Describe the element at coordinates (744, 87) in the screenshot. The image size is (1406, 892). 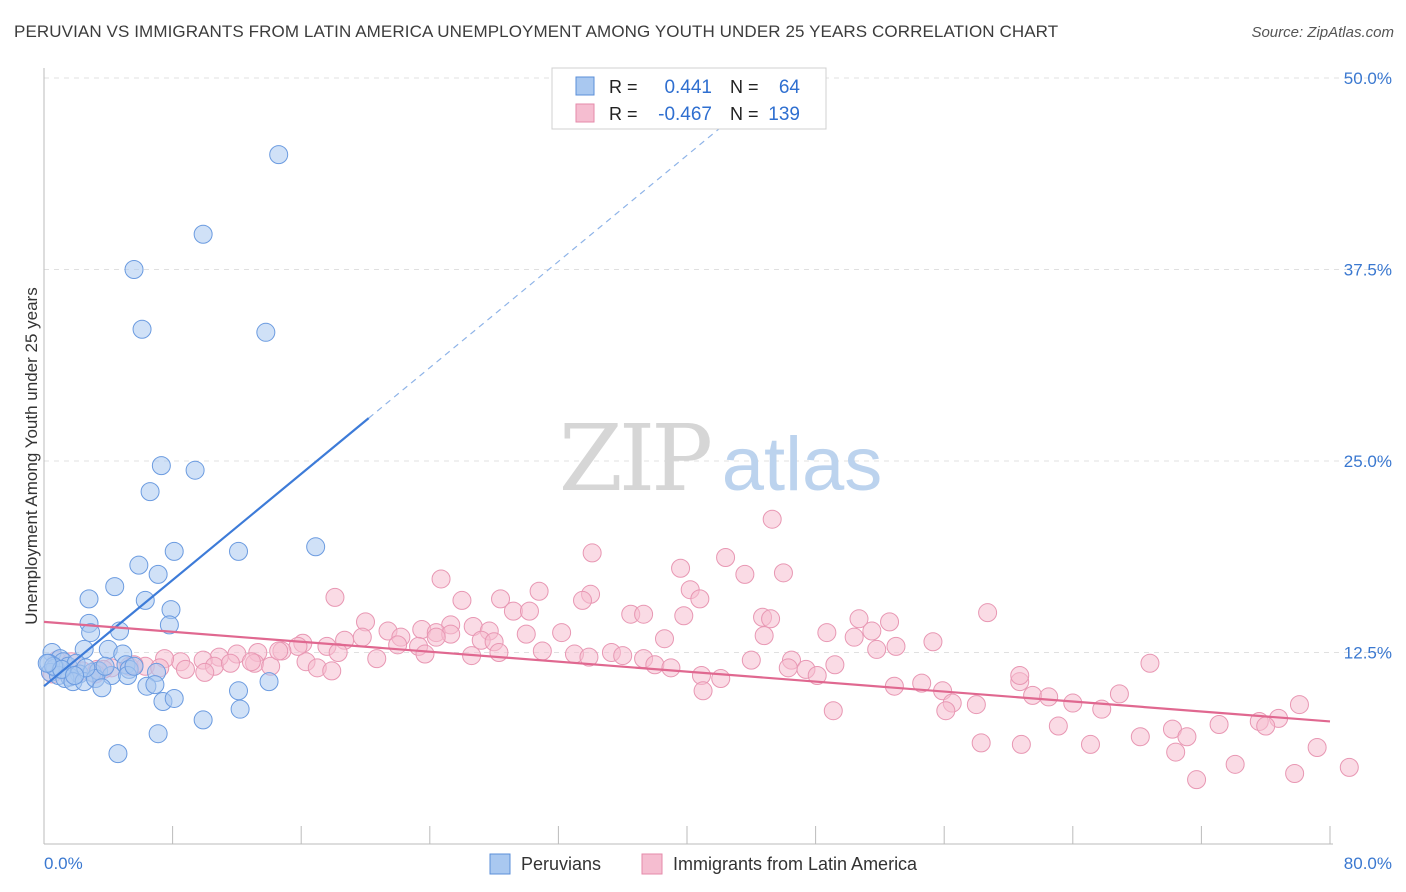
I see `stats-n-label-1: N =` at that location.